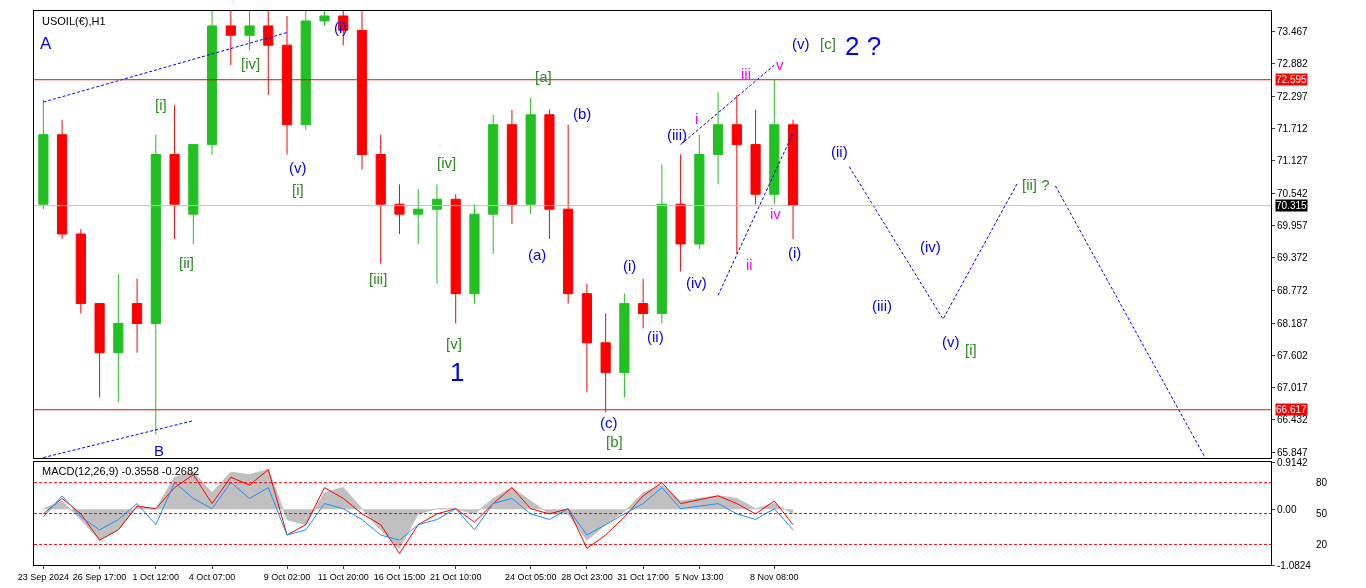 The width and height of the screenshot is (1366, 588). Describe the element at coordinates (457, 372) in the screenshot. I see `annotation: 1` at that location.